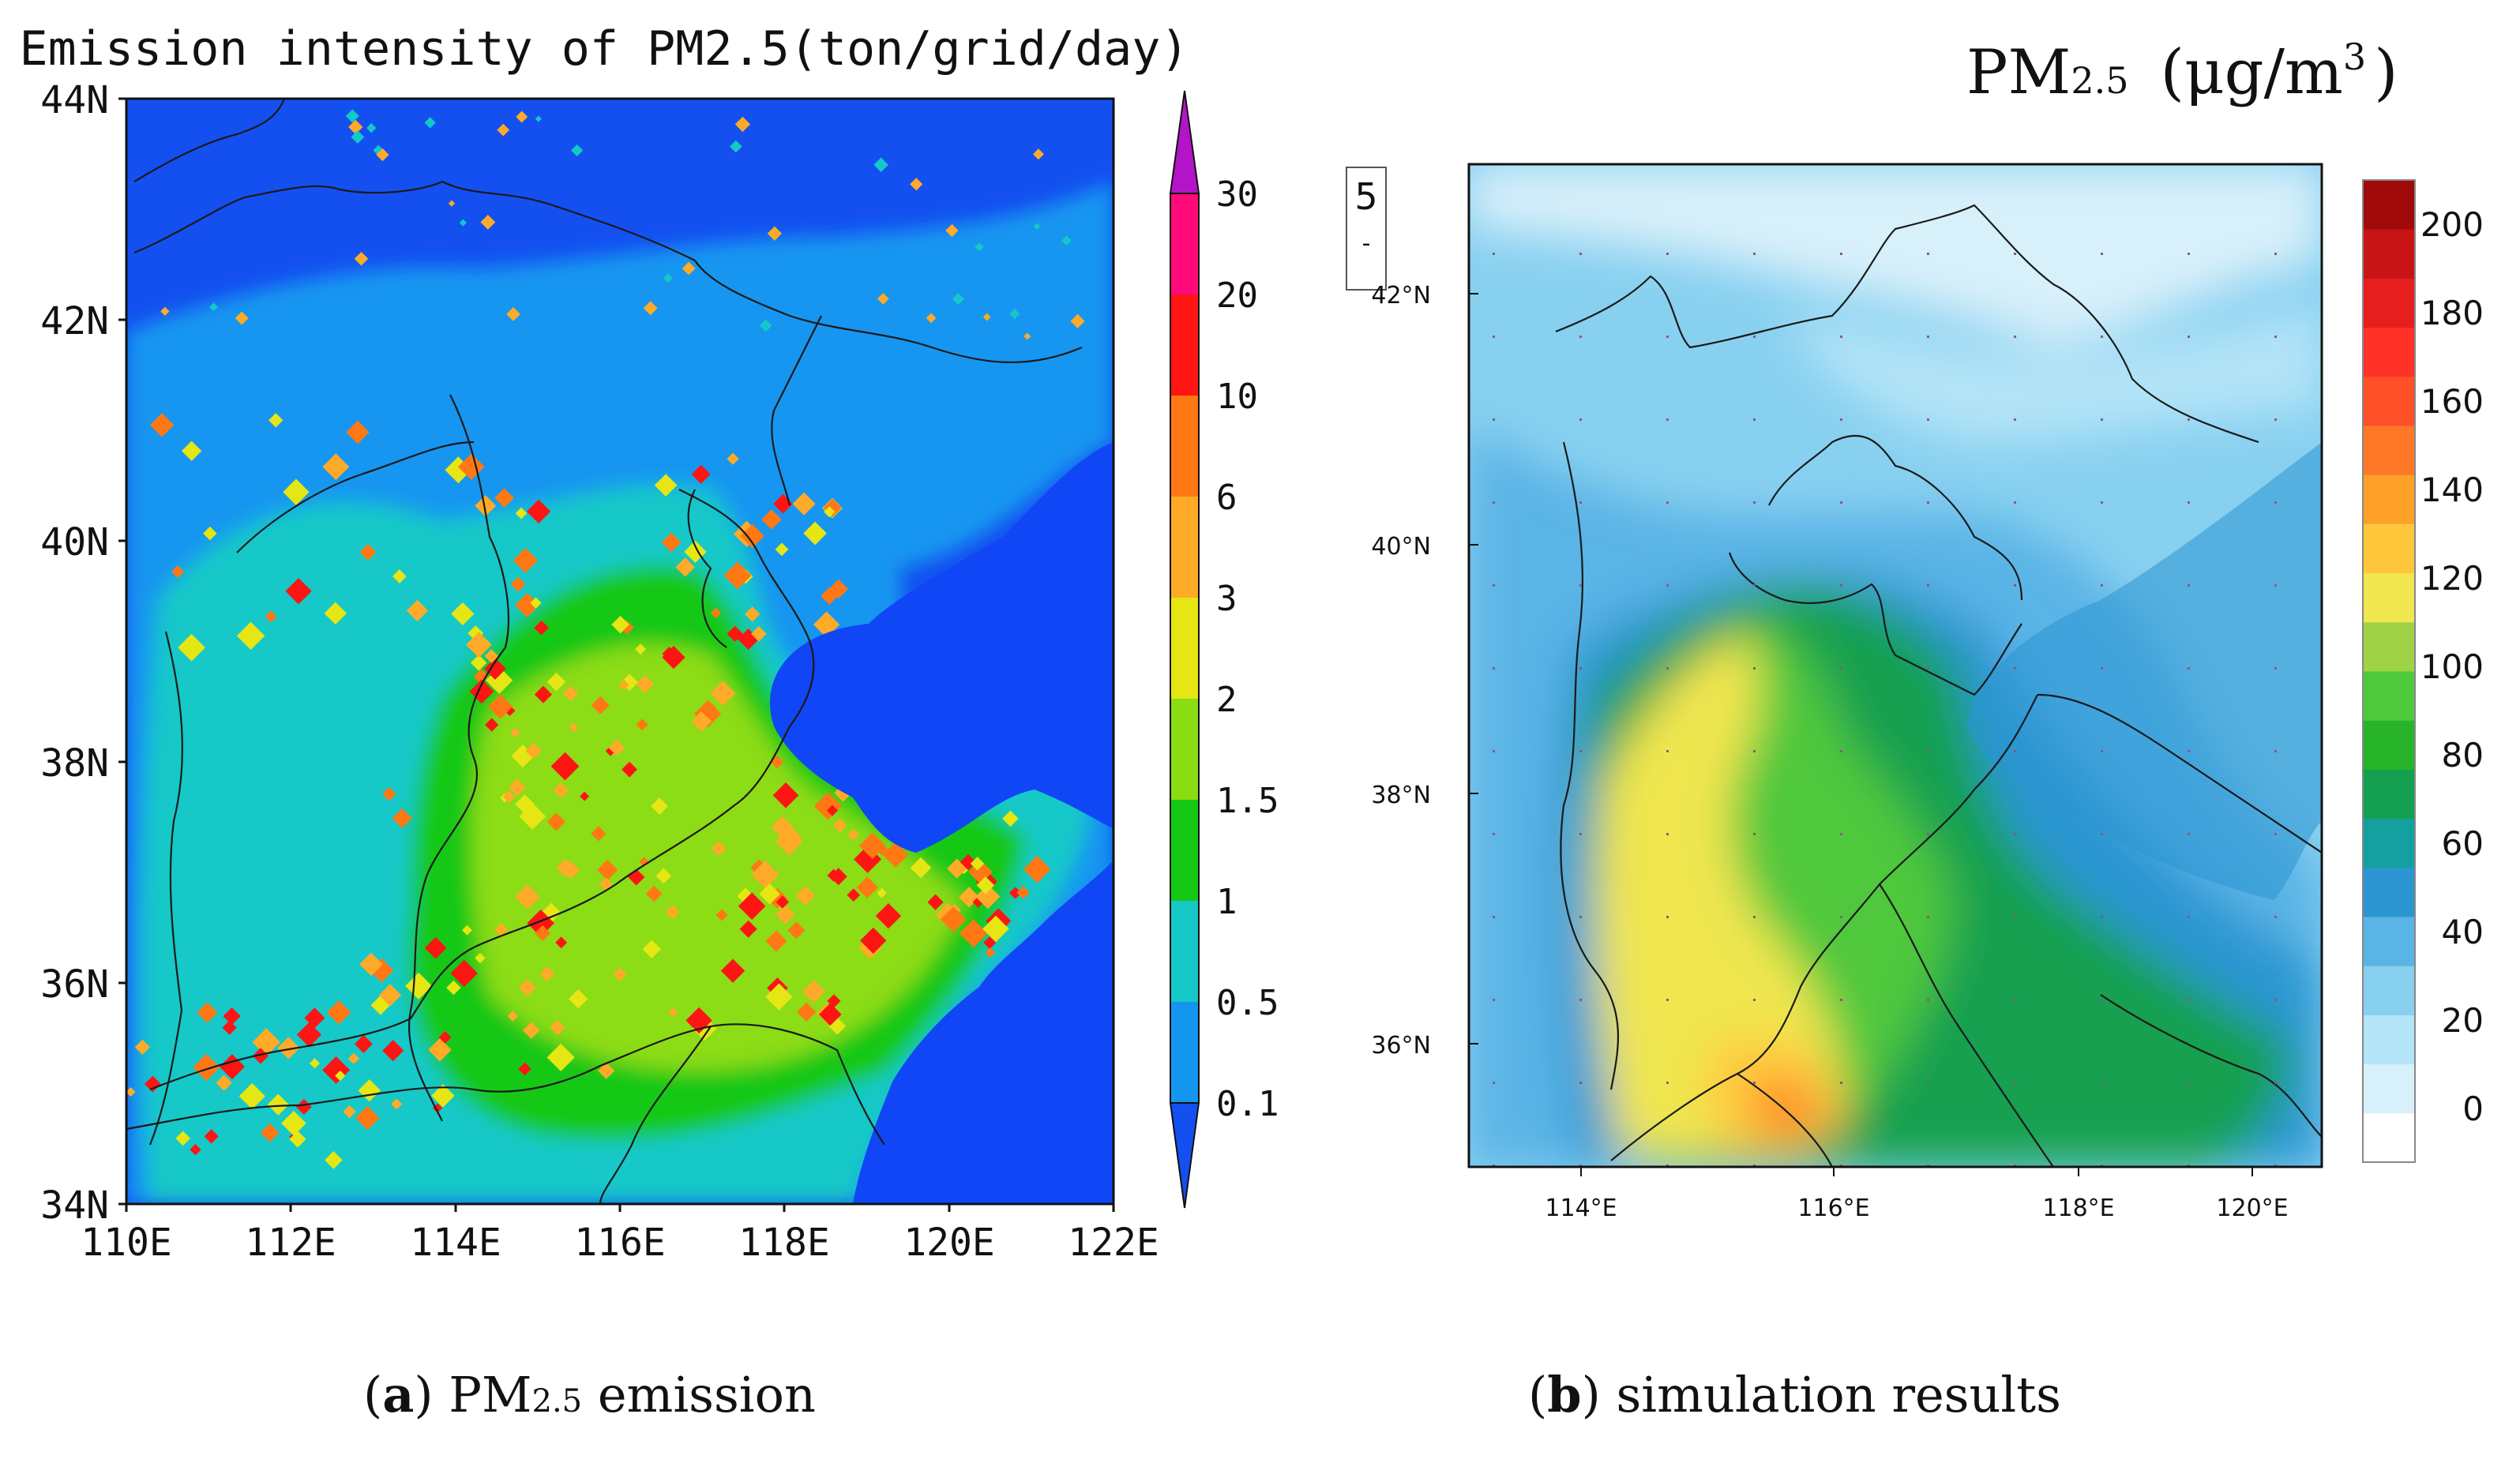  I want to click on colorbar-b-label-40: 40, so click(2463, 932).